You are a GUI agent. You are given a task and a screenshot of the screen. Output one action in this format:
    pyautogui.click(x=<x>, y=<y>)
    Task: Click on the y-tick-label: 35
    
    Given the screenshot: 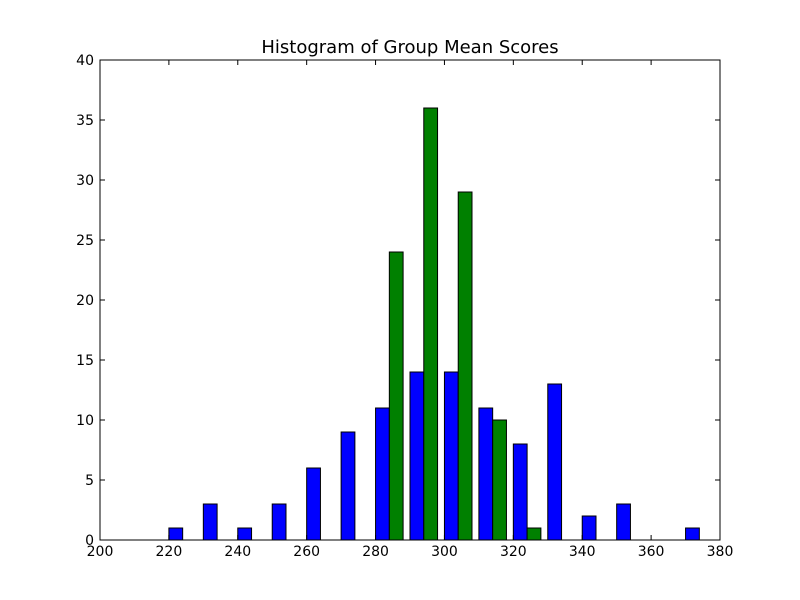 What is the action you would take?
    pyautogui.click(x=85, y=121)
    